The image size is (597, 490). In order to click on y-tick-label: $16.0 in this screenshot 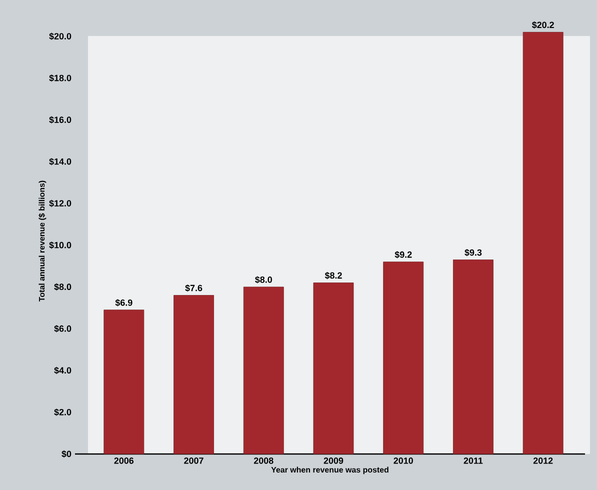, I will do `click(60, 120)`.